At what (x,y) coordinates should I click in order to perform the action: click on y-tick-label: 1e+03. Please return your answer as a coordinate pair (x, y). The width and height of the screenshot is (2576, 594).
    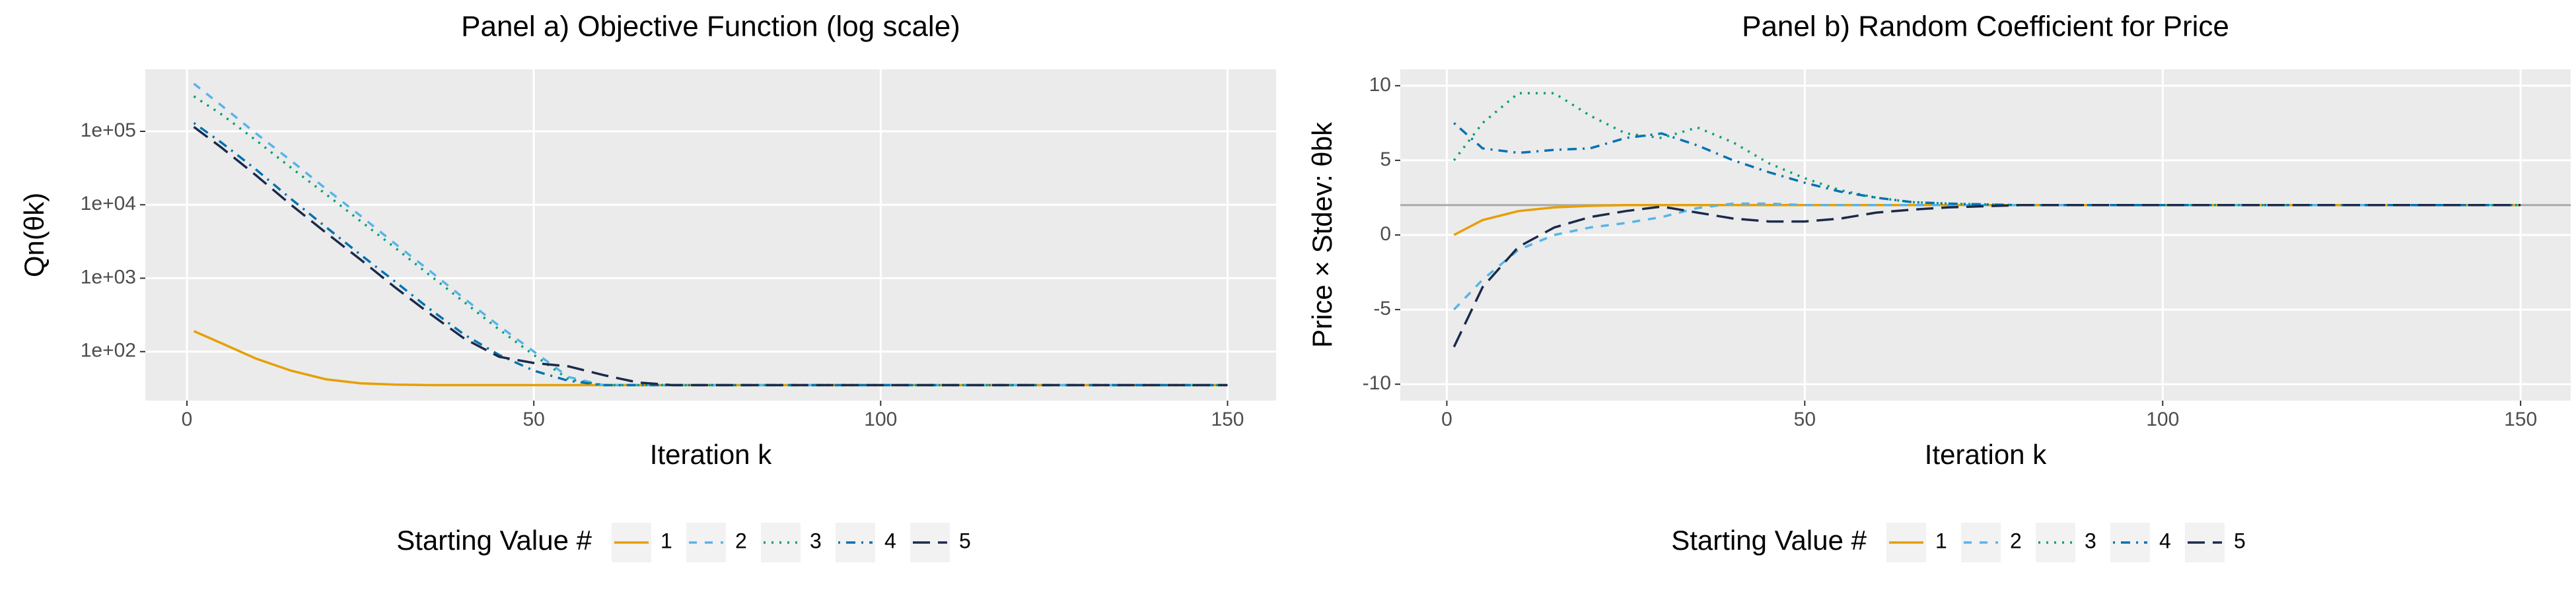
    Looking at the image, I should click on (109, 277).